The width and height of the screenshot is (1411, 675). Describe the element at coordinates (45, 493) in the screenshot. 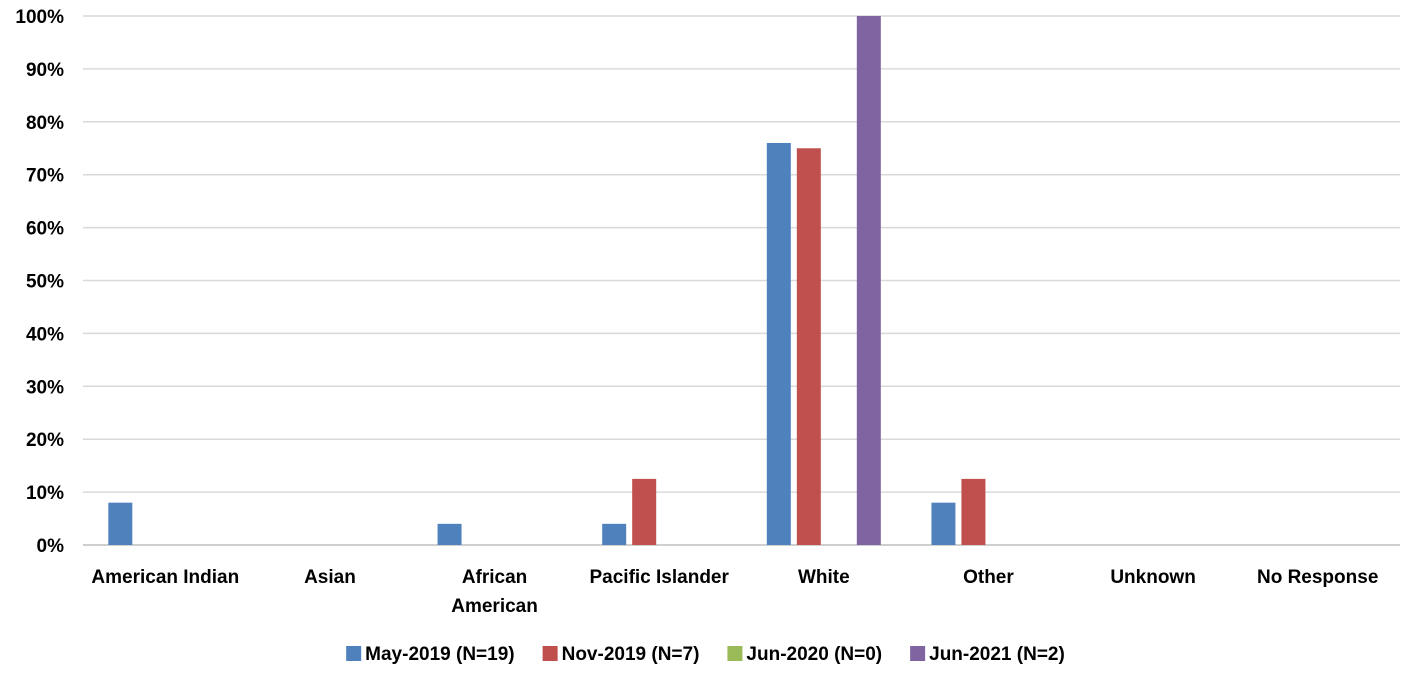

I see `y-tick-label: 10%` at that location.